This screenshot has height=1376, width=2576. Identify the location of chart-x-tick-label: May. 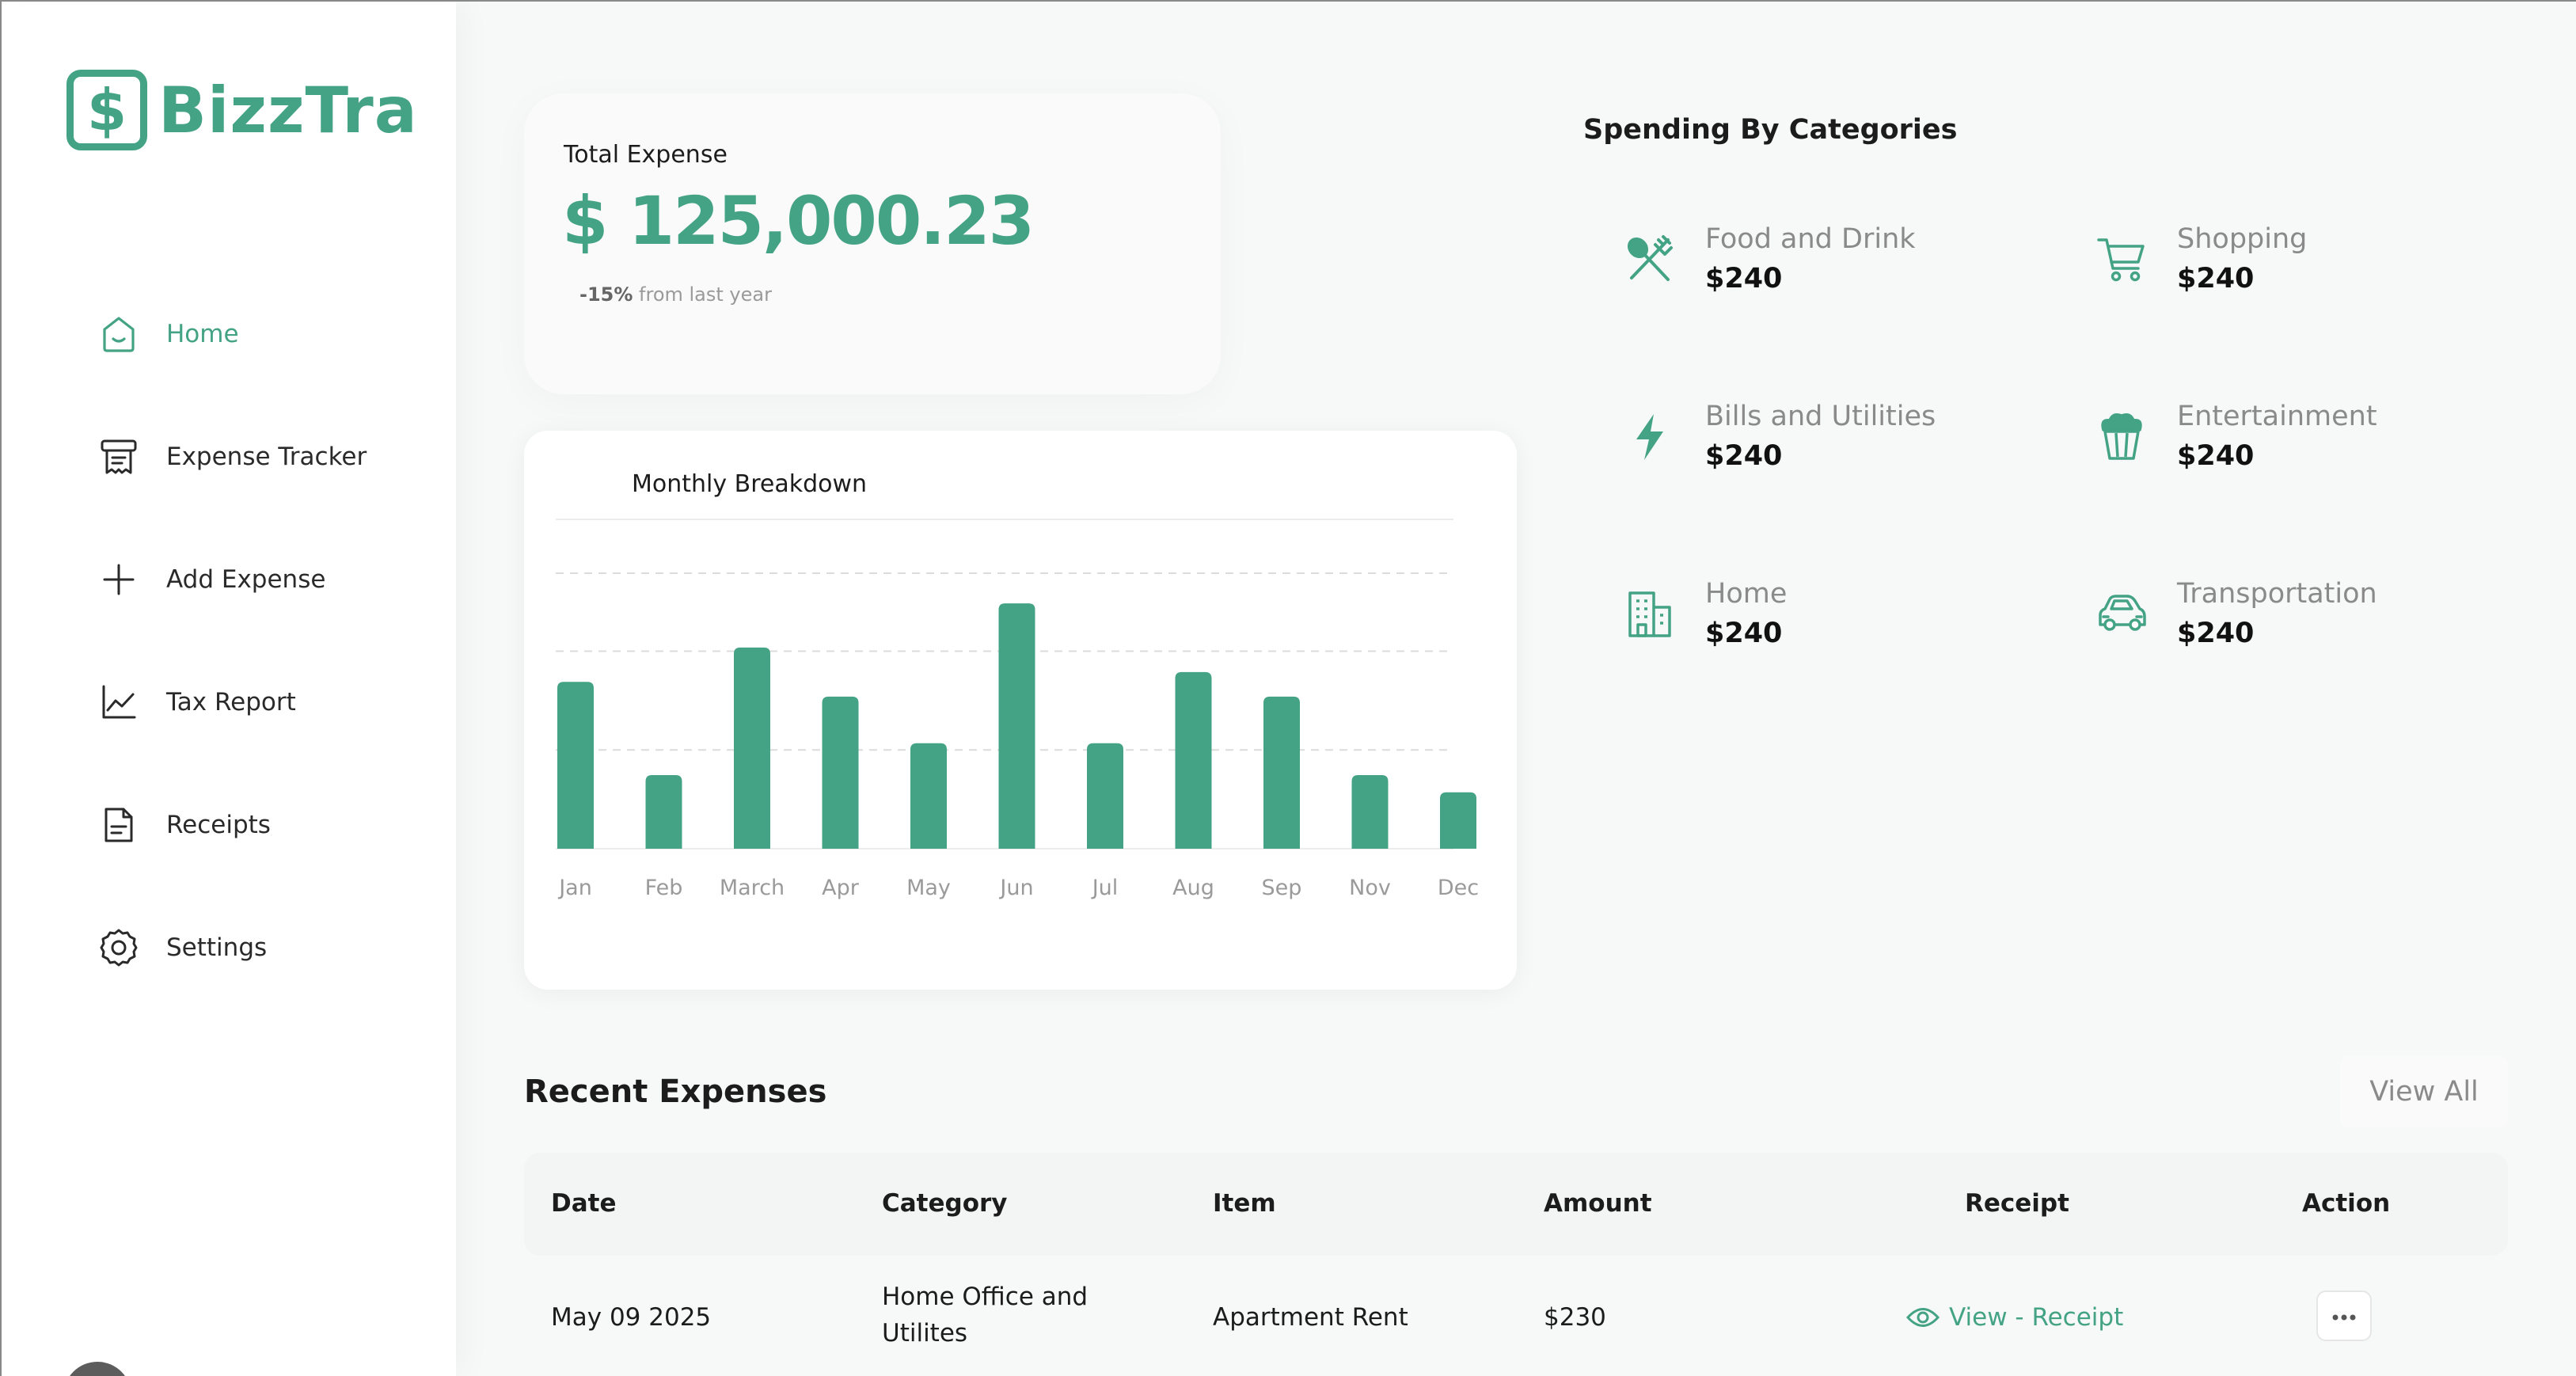
(929, 888).